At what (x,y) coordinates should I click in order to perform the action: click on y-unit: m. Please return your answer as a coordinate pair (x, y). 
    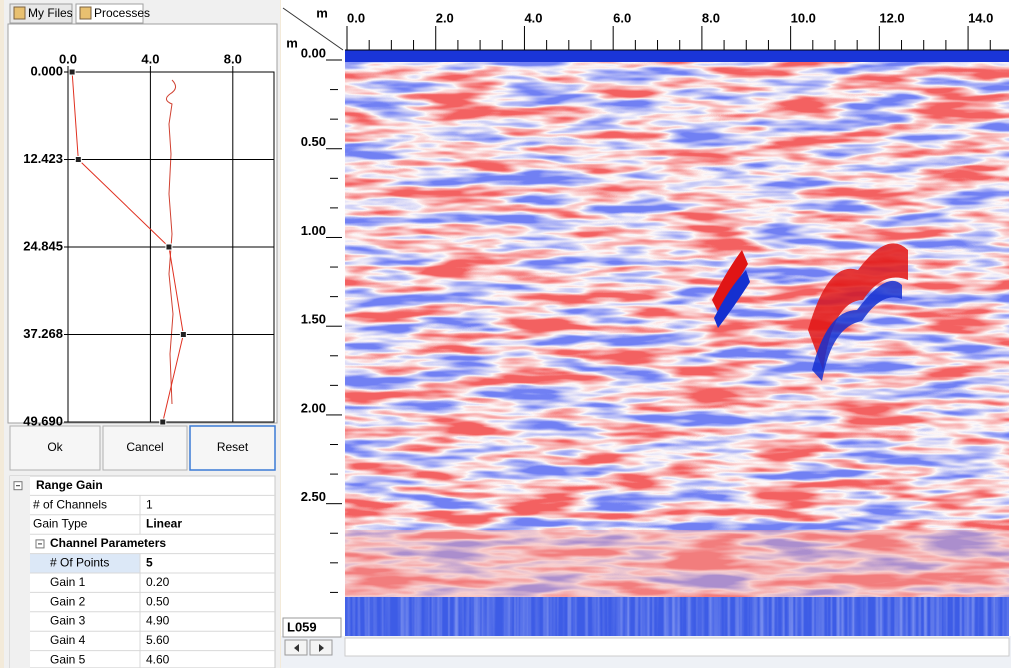
    Looking at the image, I should click on (292, 42).